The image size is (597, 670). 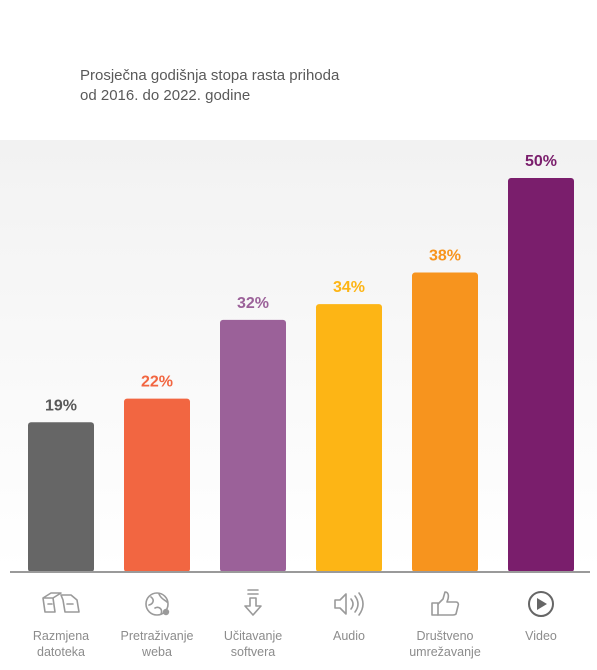 What do you see at coordinates (157, 636) in the screenshot?
I see `x-tick-label: Pretraživanje` at bounding box center [157, 636].